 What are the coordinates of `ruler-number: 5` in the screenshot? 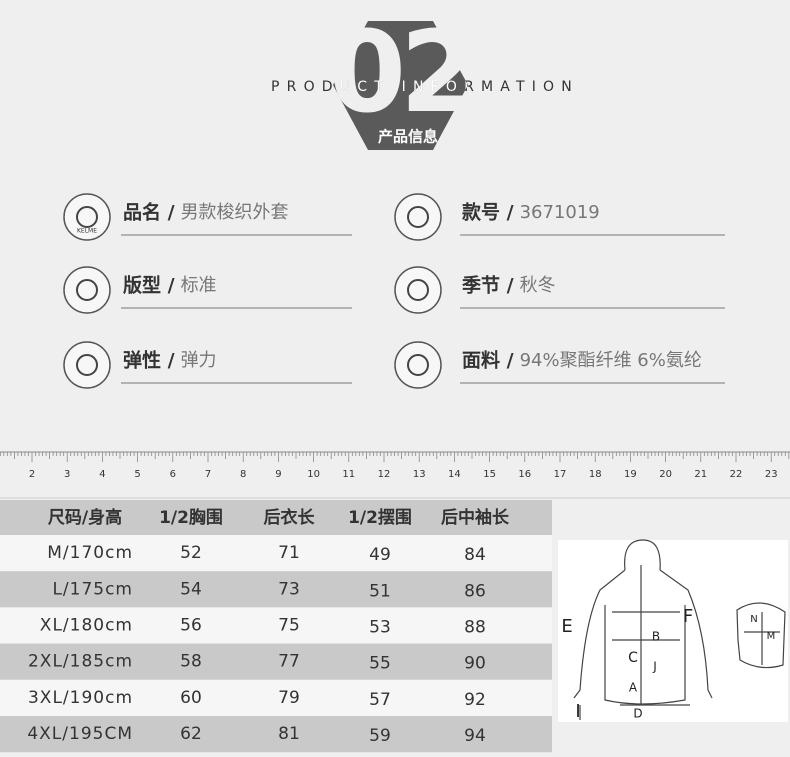 It's located at (137, 474).